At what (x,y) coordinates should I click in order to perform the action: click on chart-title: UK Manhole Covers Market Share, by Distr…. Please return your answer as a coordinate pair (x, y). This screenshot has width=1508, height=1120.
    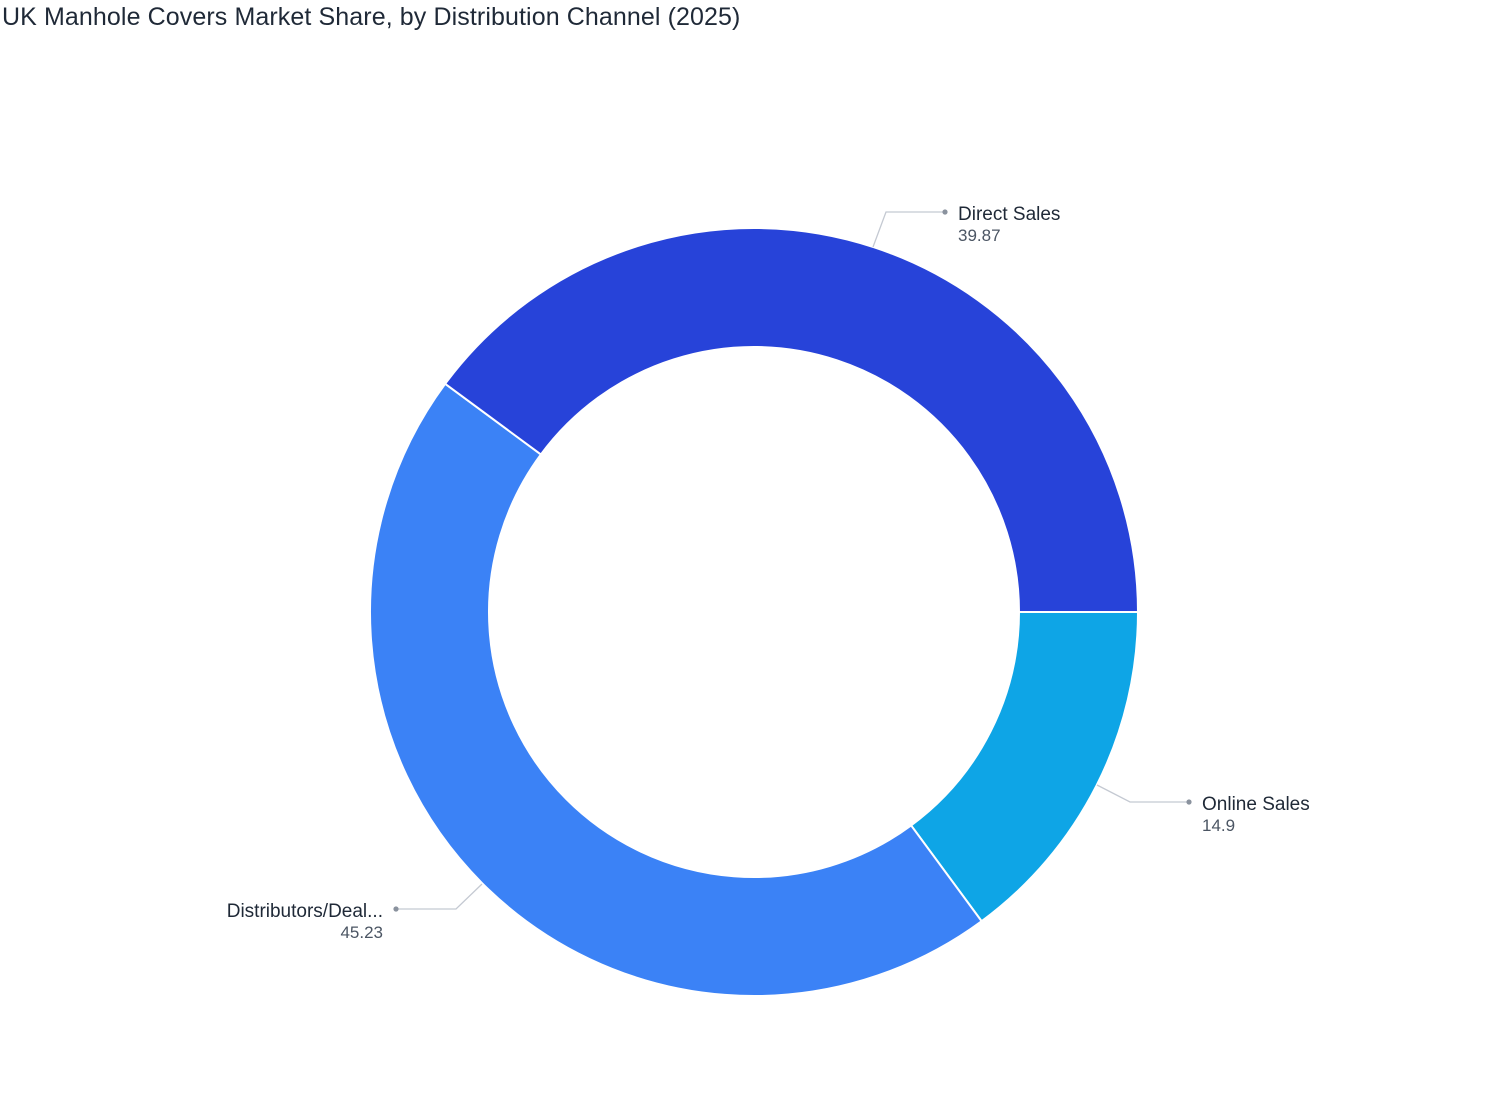
    Looking at the image, I should click on (371, 17).